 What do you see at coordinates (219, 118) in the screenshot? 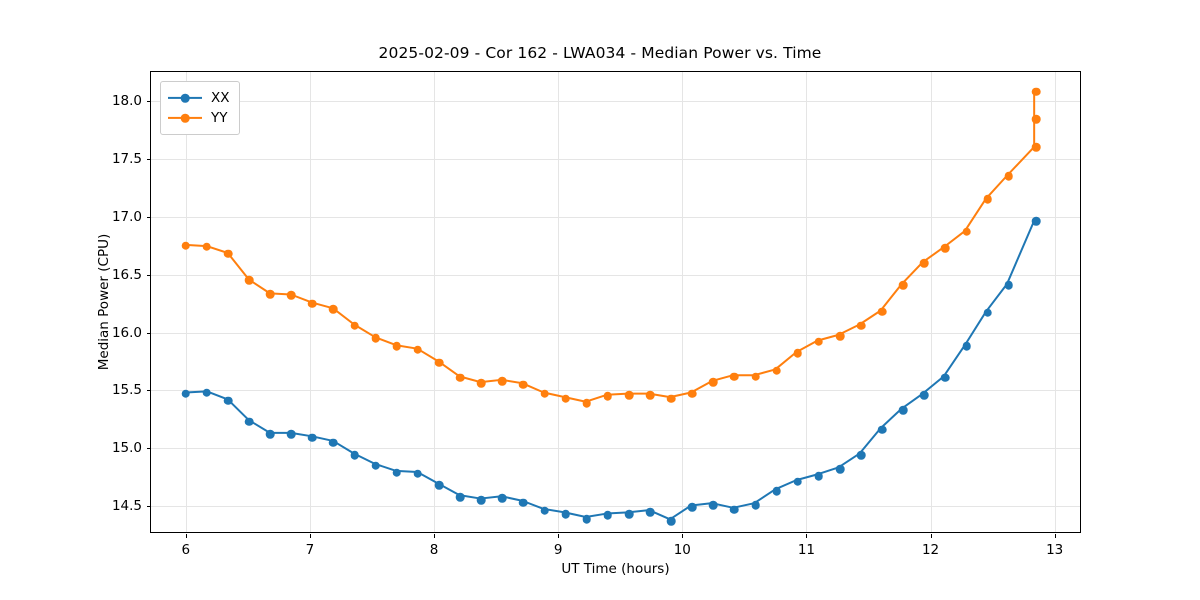
I see `legend-label-yy: YY` at bounding box center [219, 118].